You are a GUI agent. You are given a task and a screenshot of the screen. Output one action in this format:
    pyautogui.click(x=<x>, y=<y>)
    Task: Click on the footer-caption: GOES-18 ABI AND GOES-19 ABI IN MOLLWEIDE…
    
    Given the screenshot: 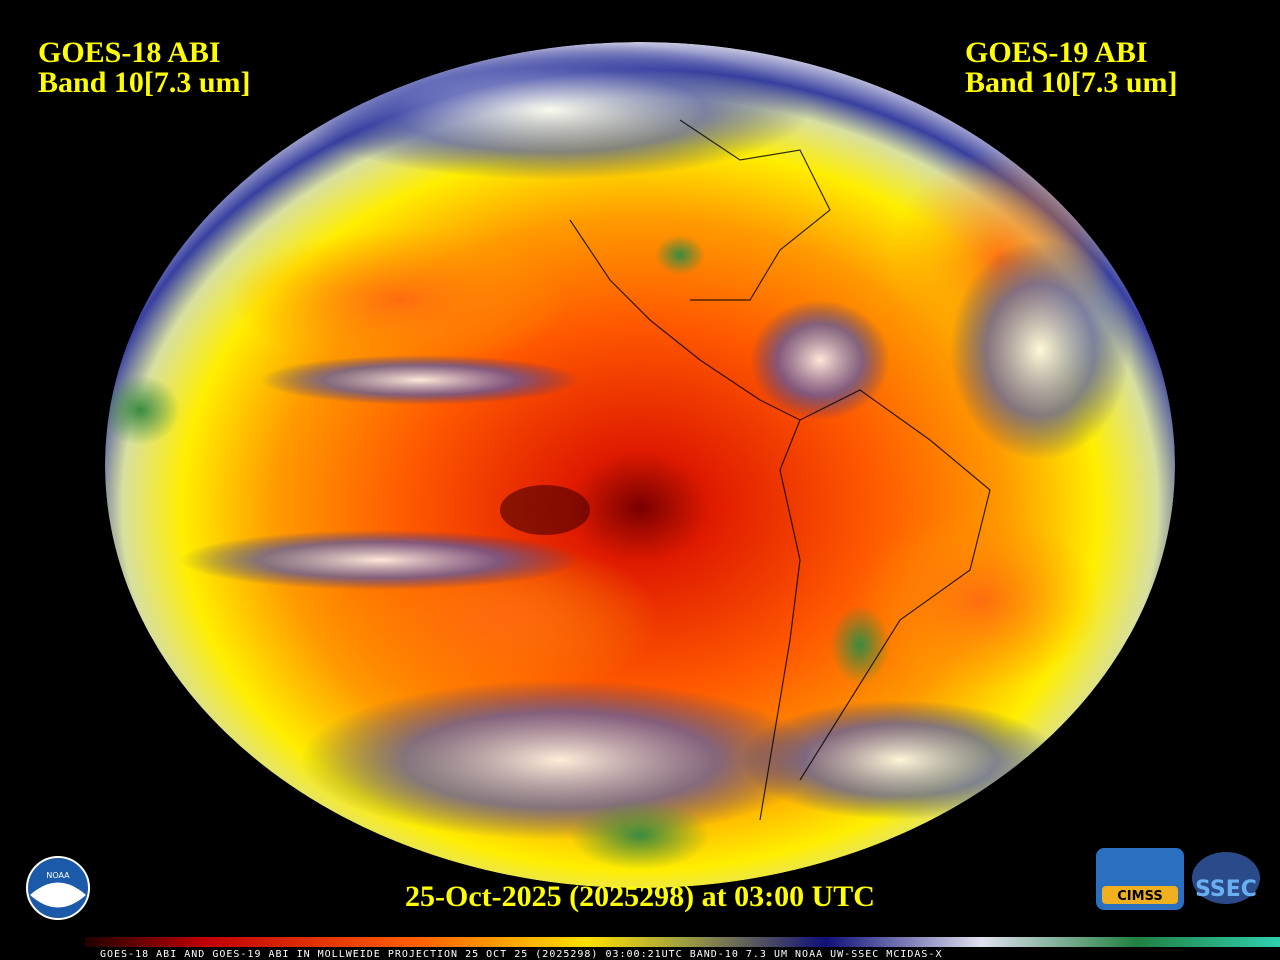 What is the action you would take?
    pyautogui.click(x=521, y=954)
    